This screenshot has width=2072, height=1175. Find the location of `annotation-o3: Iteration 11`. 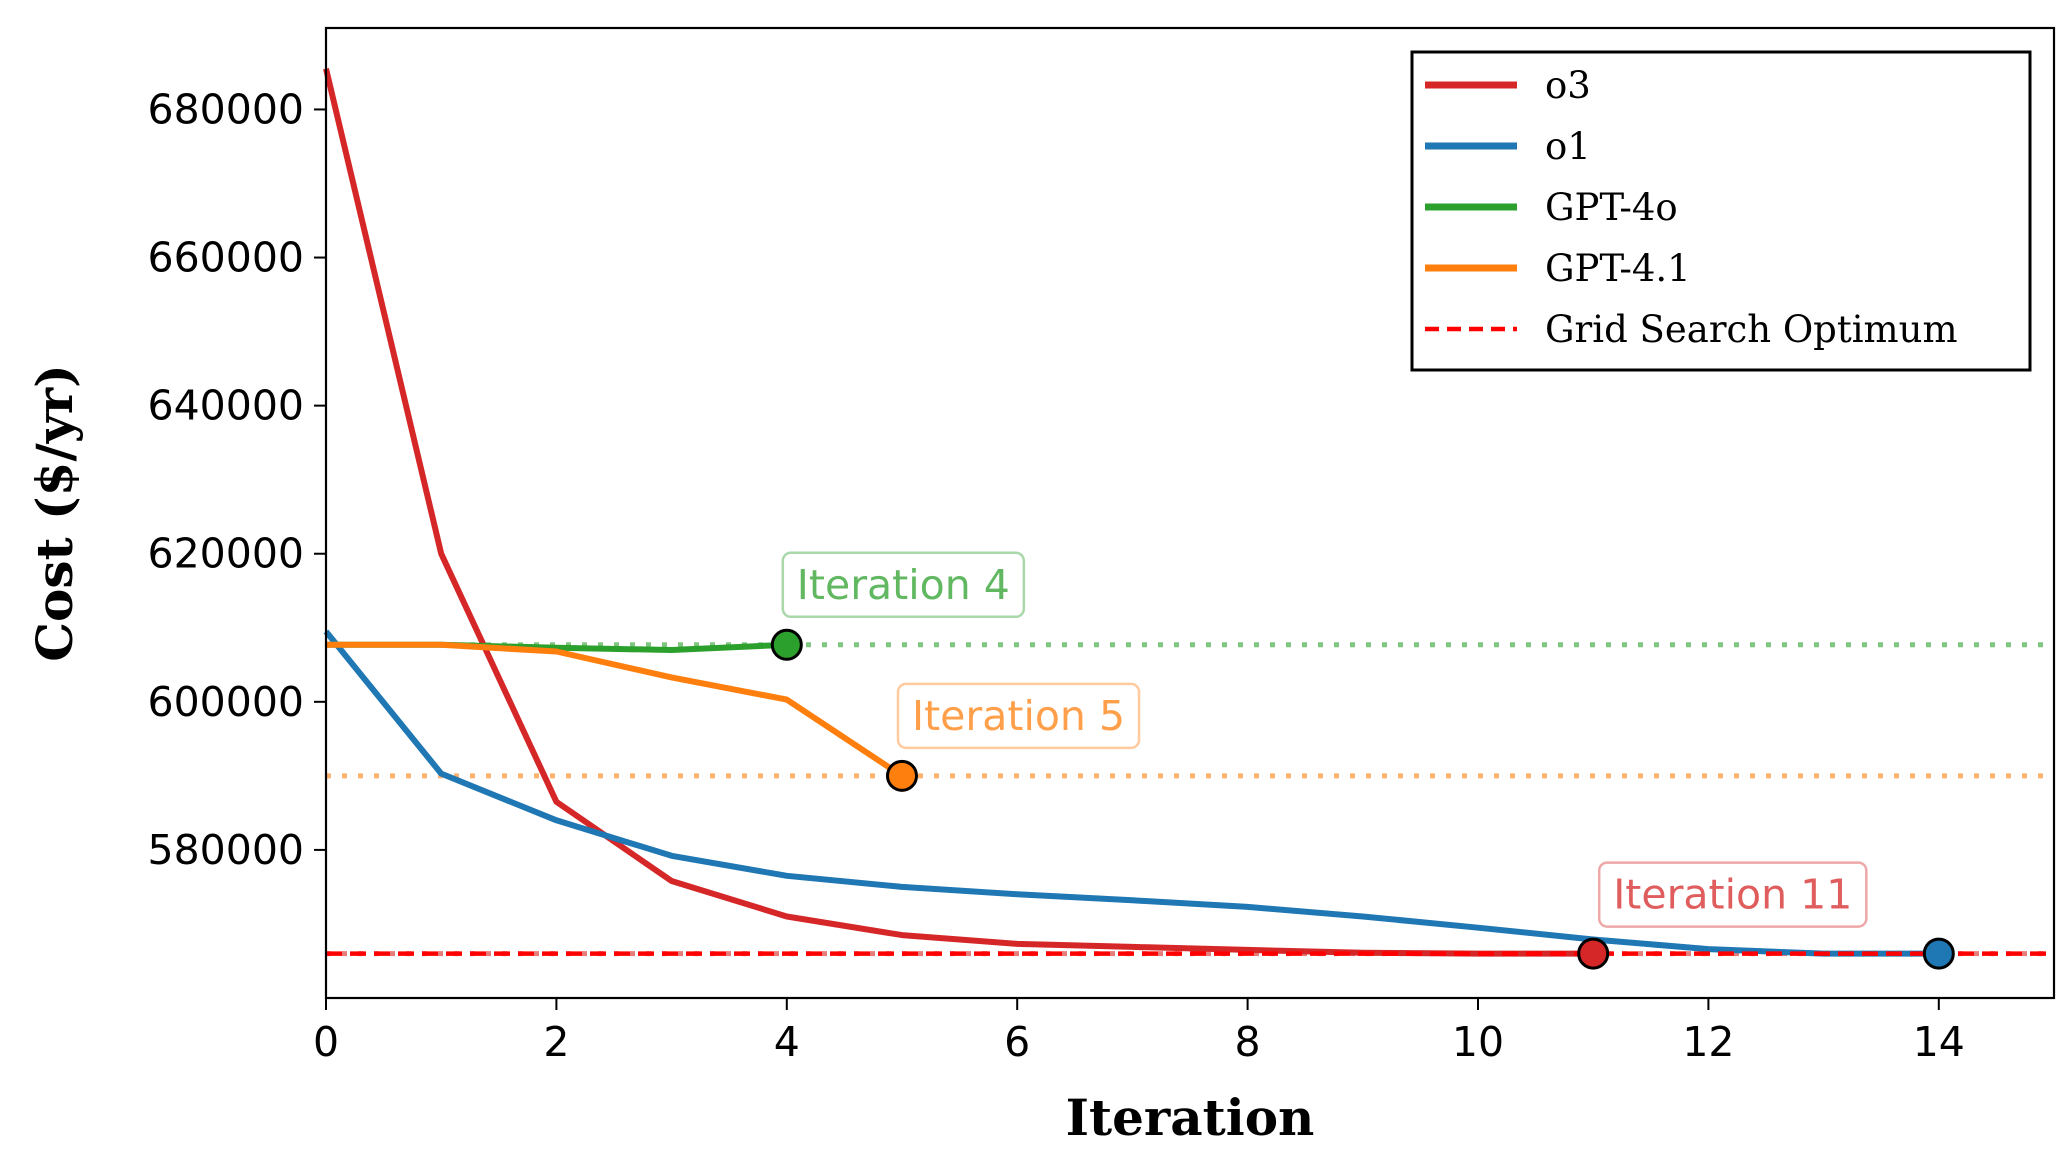

annotation-o3: Iteration 11 is located at coordinates (1732, 894).